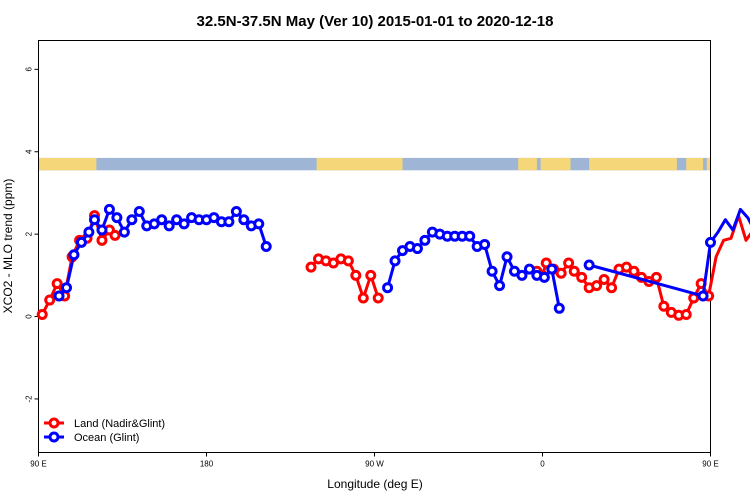 Image resolution: width=750 pixels, height=500 pixels. What do you see at coordinates (29, 316) in the screenshot?
I see `y-tick-label: 0` at bounding box center [29, 316].